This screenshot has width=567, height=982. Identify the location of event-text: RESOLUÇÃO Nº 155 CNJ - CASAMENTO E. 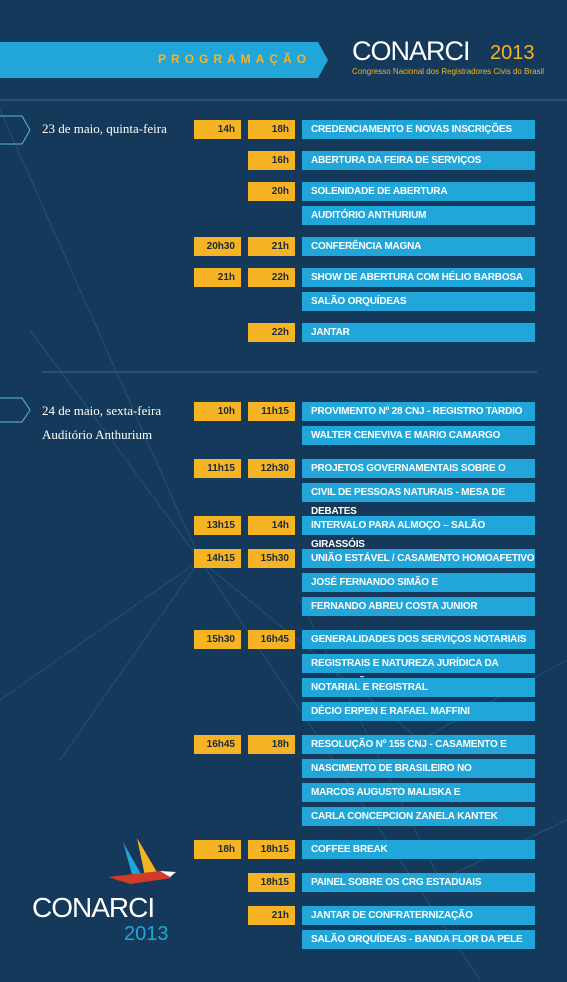
(418, 744).